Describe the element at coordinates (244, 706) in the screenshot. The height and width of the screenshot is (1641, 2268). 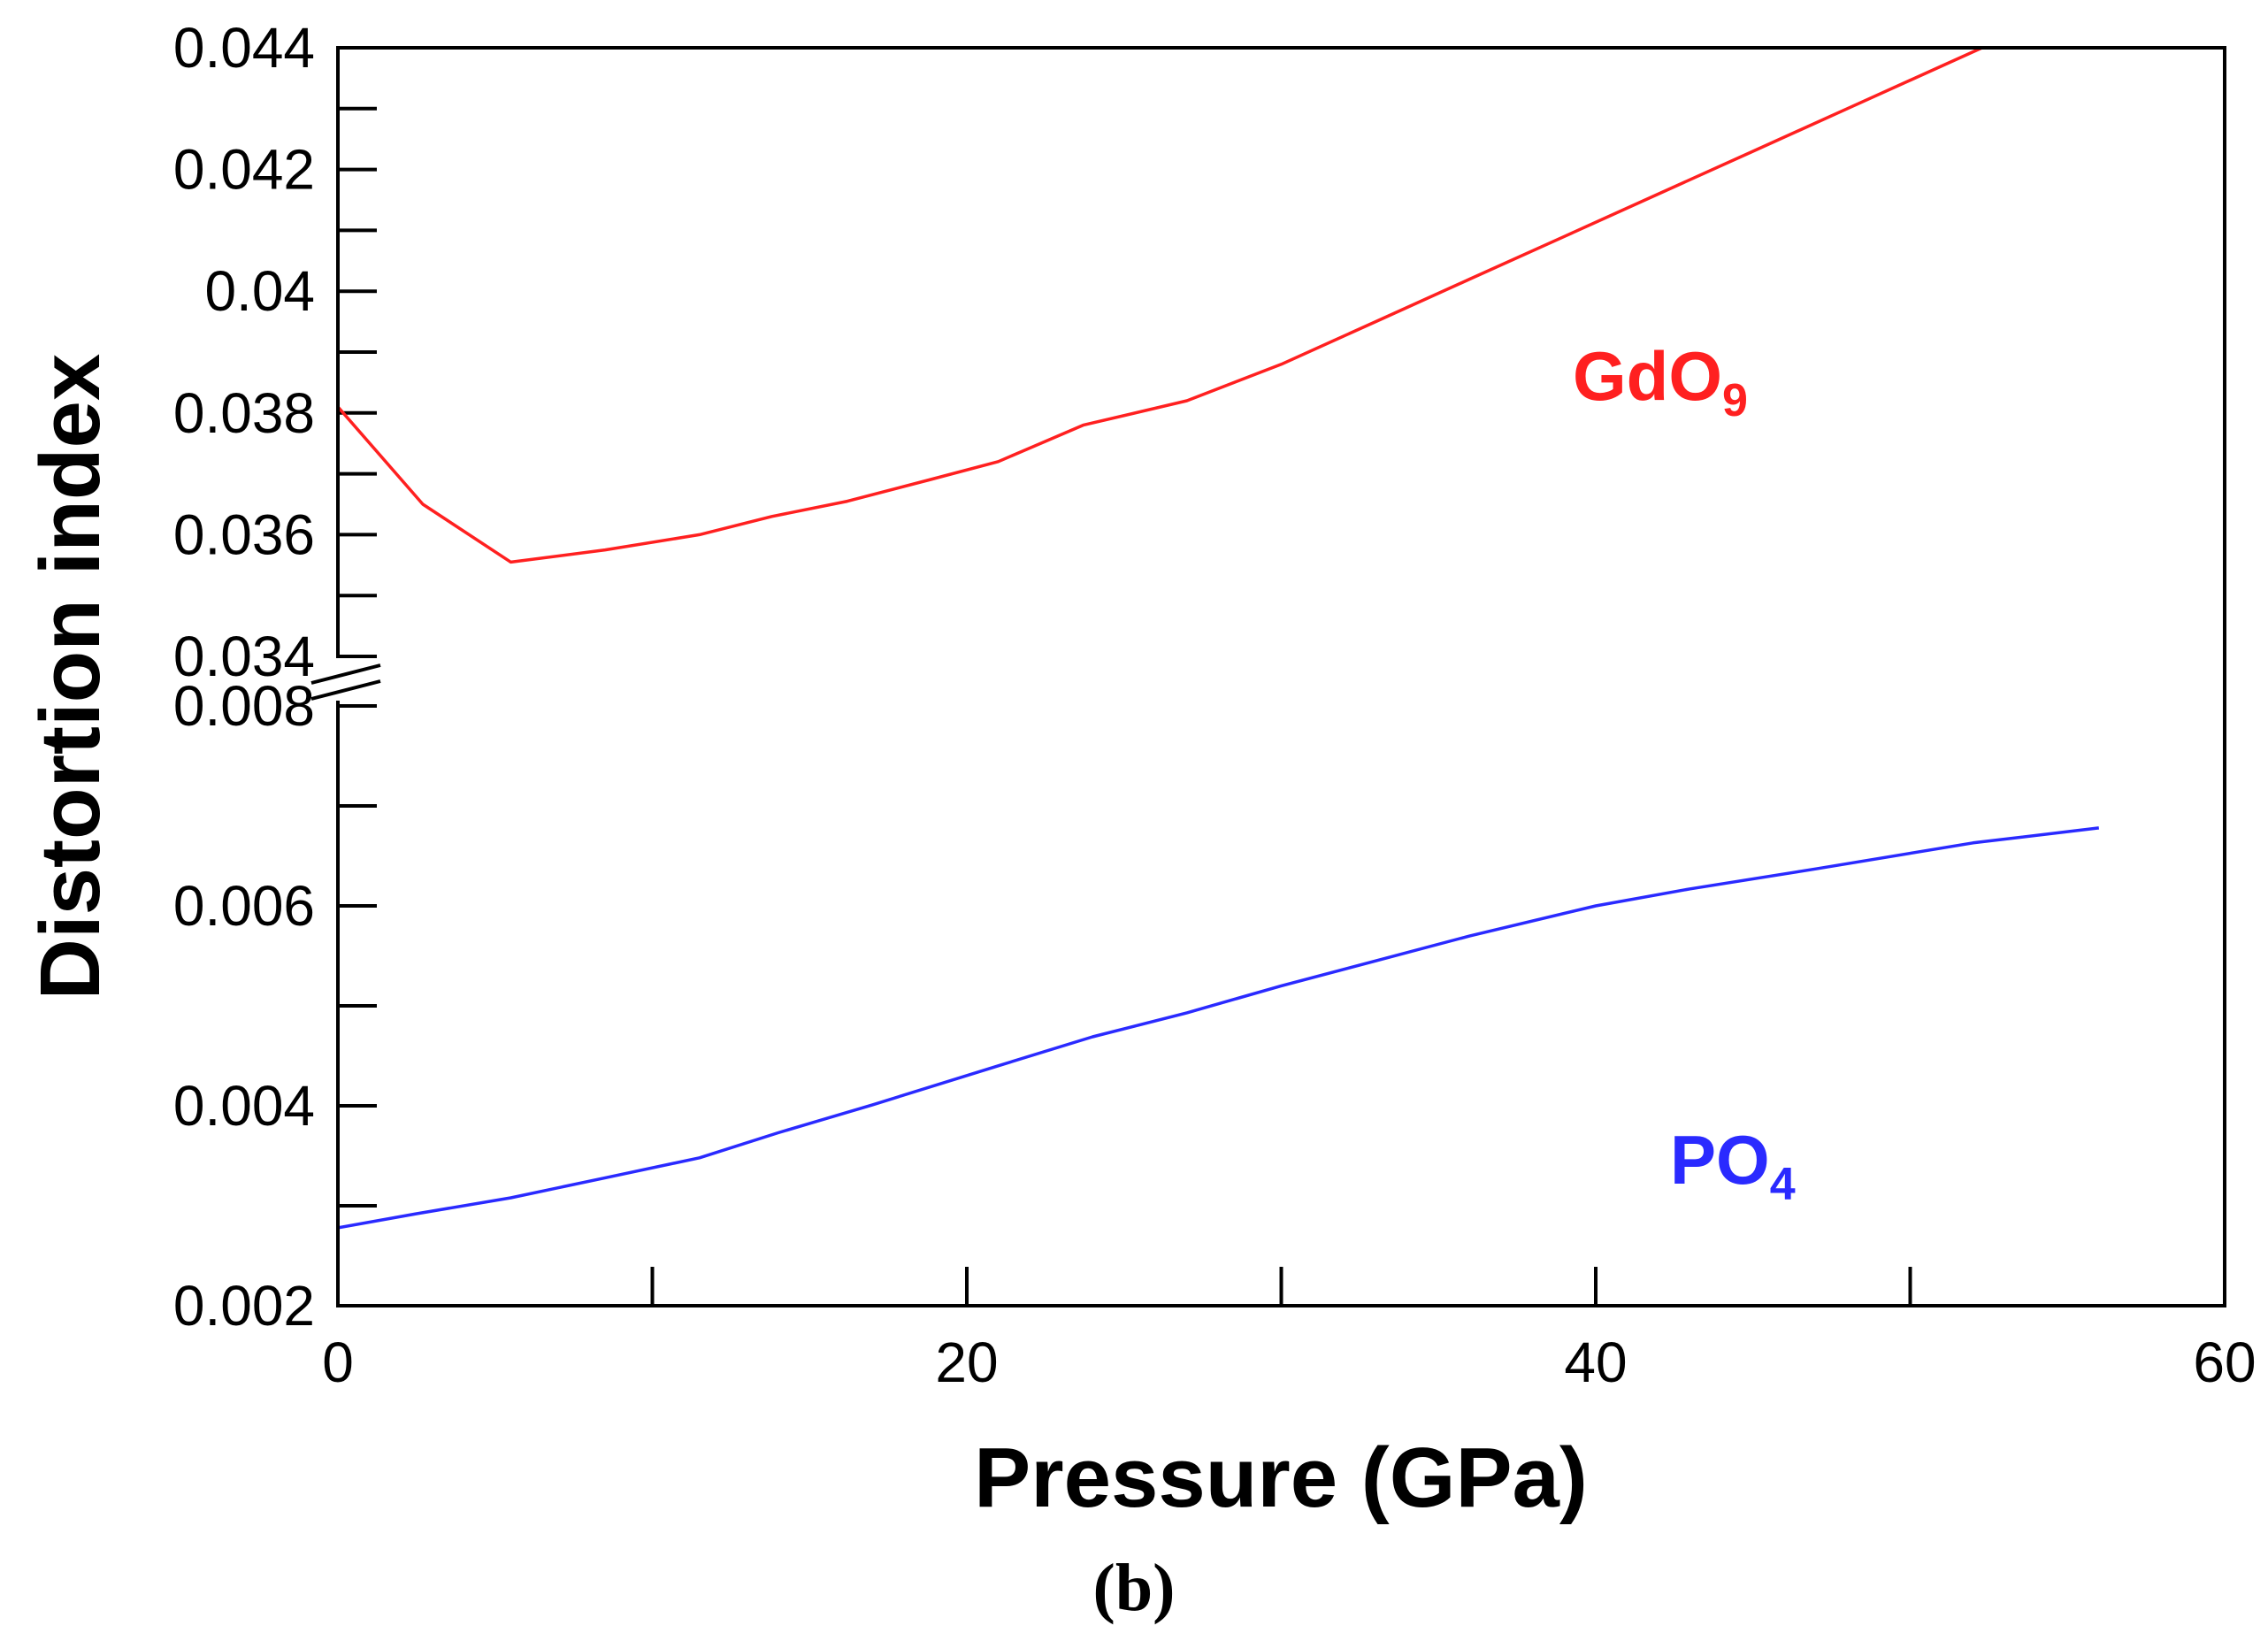
I see `y-lower-tick-label: 0.008` at that location.